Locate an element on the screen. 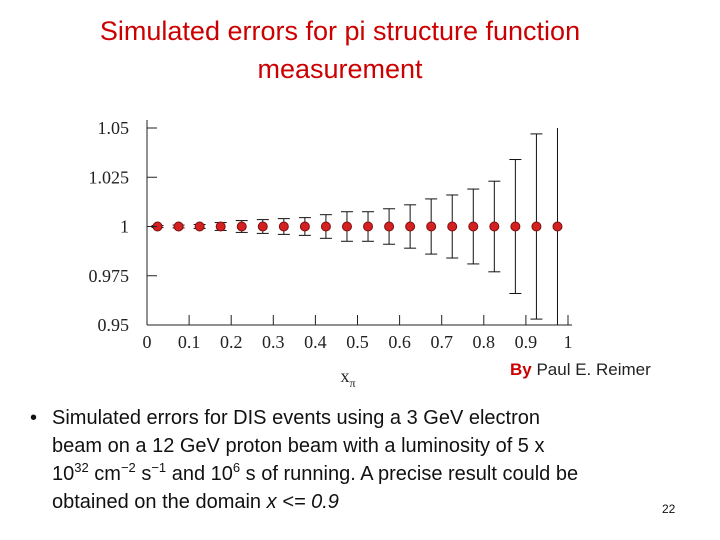 The height and width of the screenshot is (540, 720). superscript: −1 is located at coordinates (159, 467).